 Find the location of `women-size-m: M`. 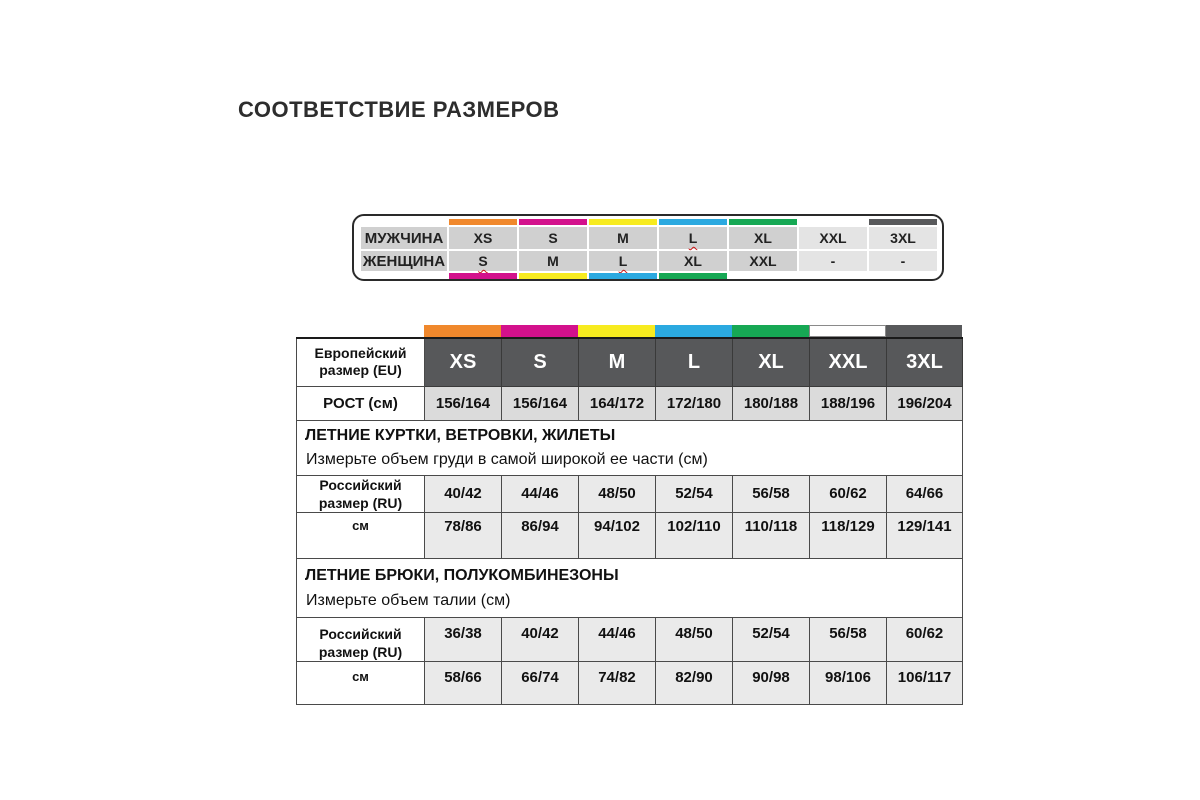

women-size-m: M is located at coordinates (553, 261).